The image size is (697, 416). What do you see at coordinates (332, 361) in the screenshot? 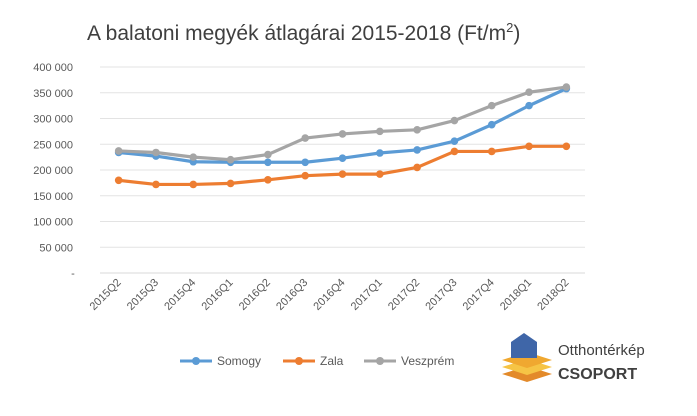
I see `legend-label-zala: Zala` at bounding box center [332, 361].